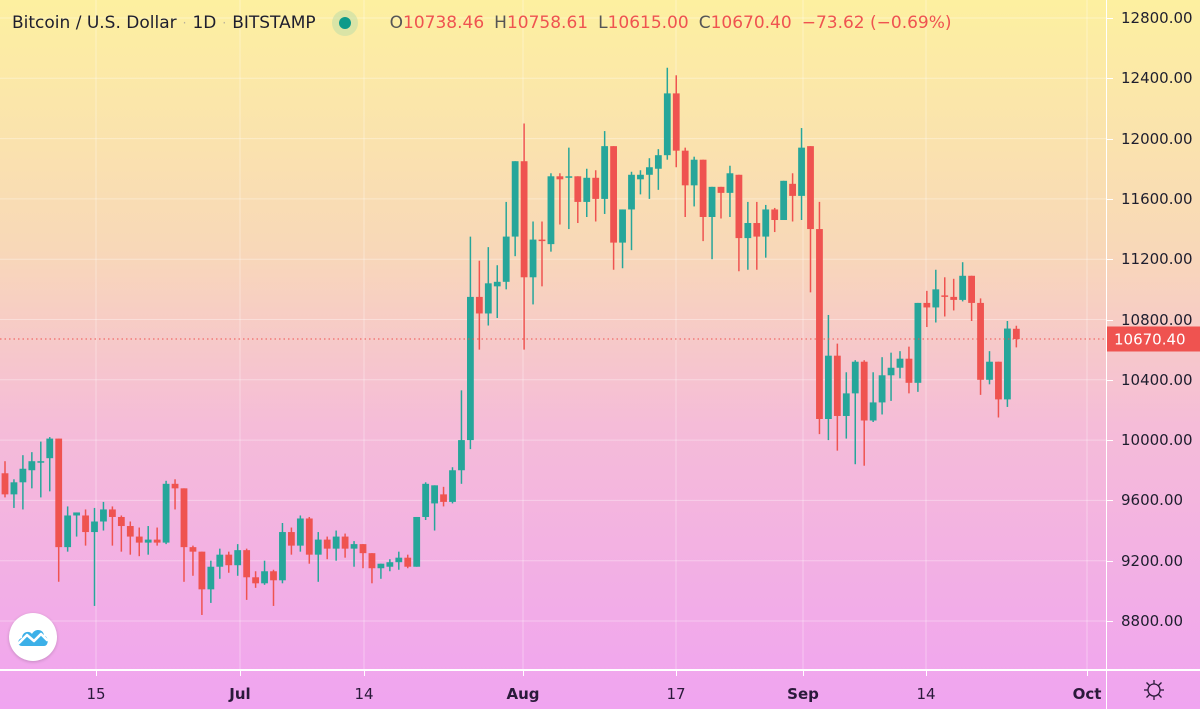  Describe the element at coordinates (553, 689) in the screenshot. I see `time-axis: 15 Jul 14 Aug 17 Sep 14 Oct` at that location.